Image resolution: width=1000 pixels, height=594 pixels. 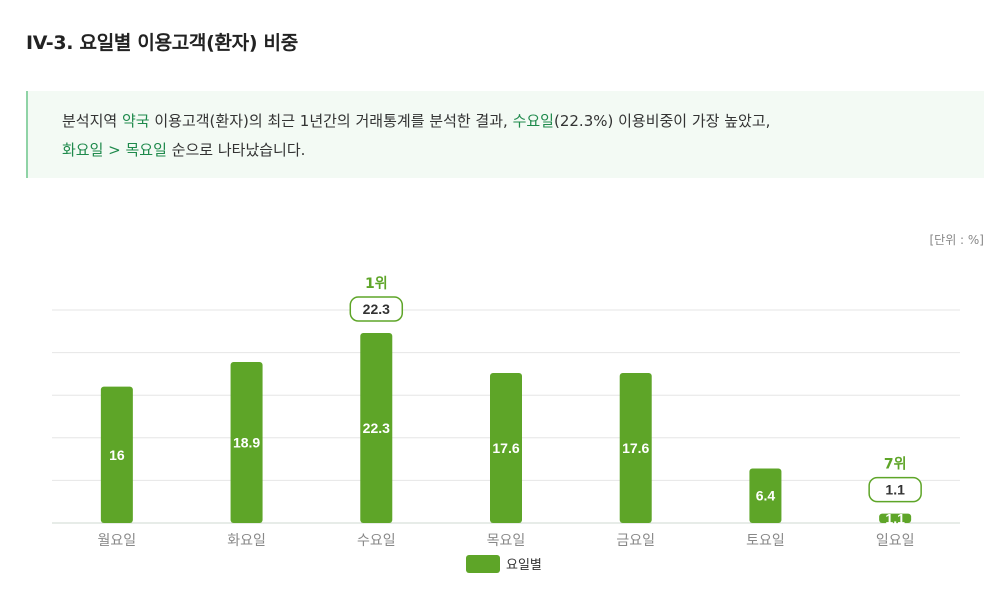 I want to click on data-label: 1.1, so click(x=895, y=518).